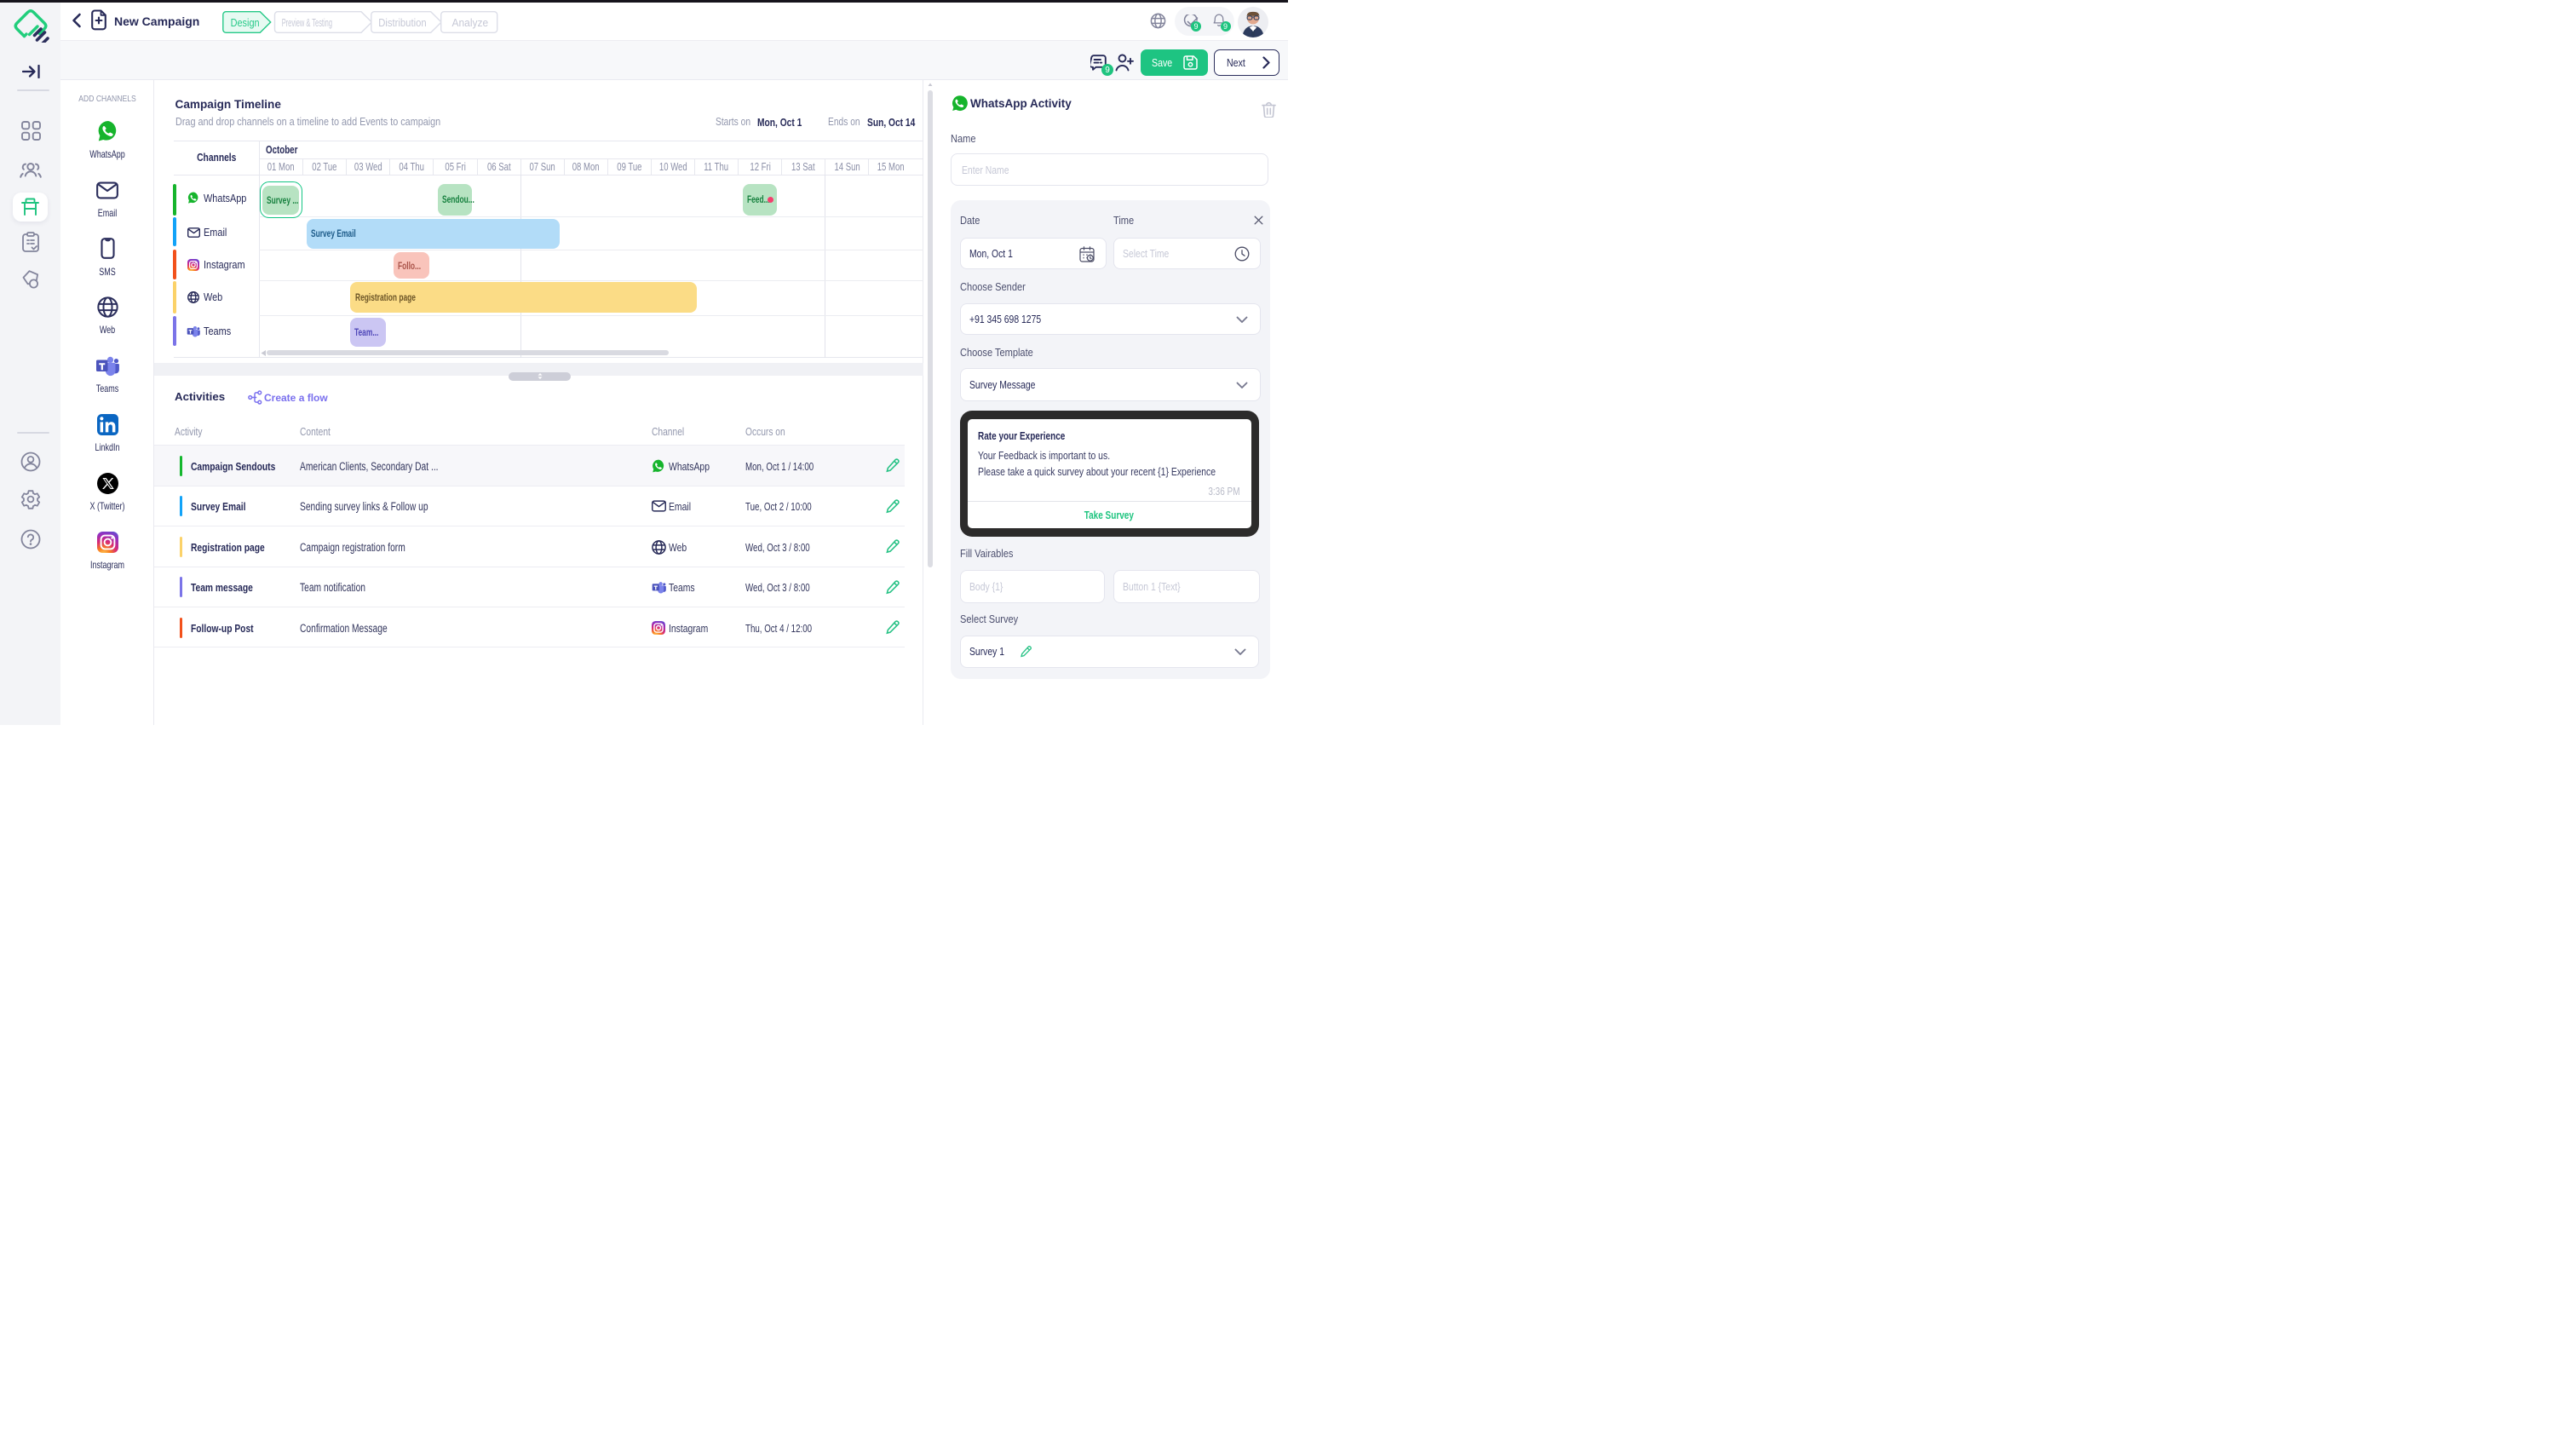 The width and height of the screenshot is (2576, 1450). Describe the element at coordinates (470, 23) in the screenshot. I see `svg-text: Analyze` at that location.